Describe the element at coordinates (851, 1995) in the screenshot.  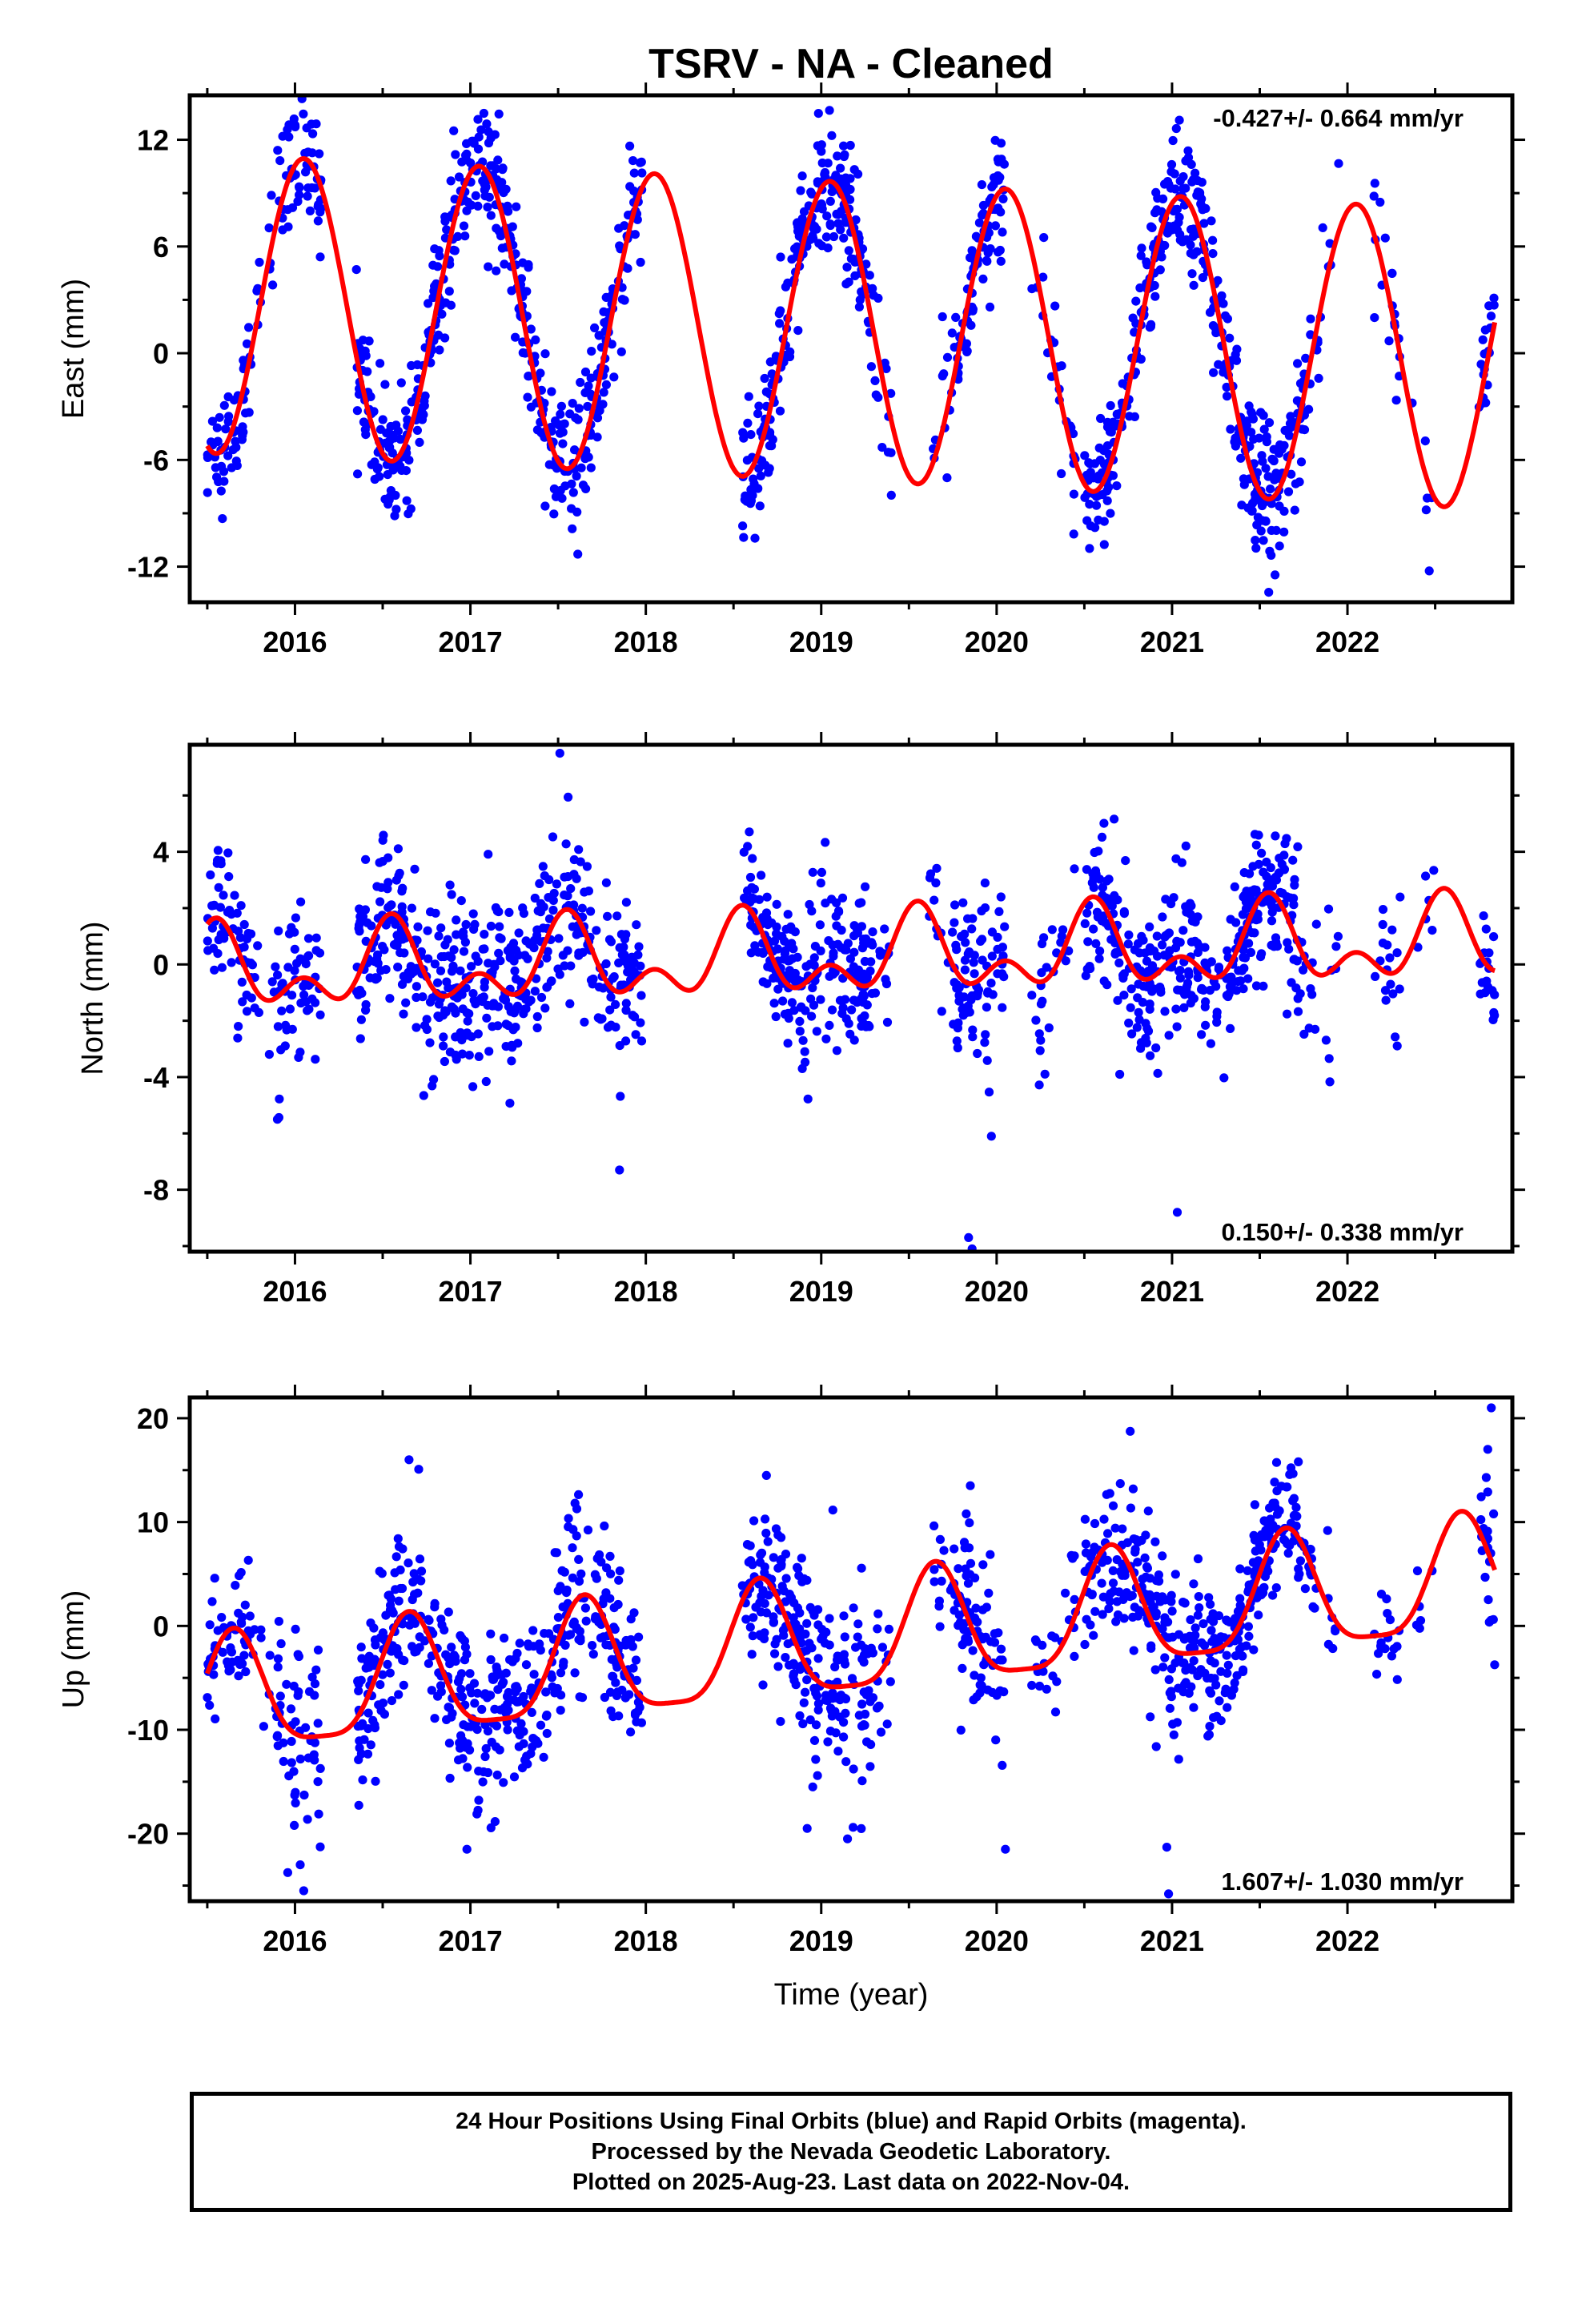
I see `x-axis-label: Time (year)` at that location.